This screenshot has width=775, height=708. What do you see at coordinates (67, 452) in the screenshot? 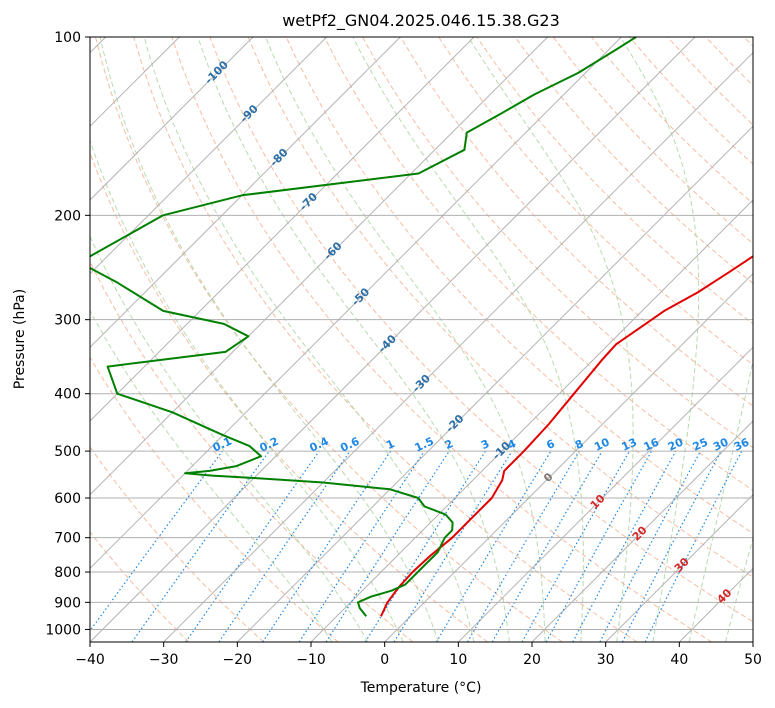
I see `y-tick-label: 500` at bounding box center [67, 452].